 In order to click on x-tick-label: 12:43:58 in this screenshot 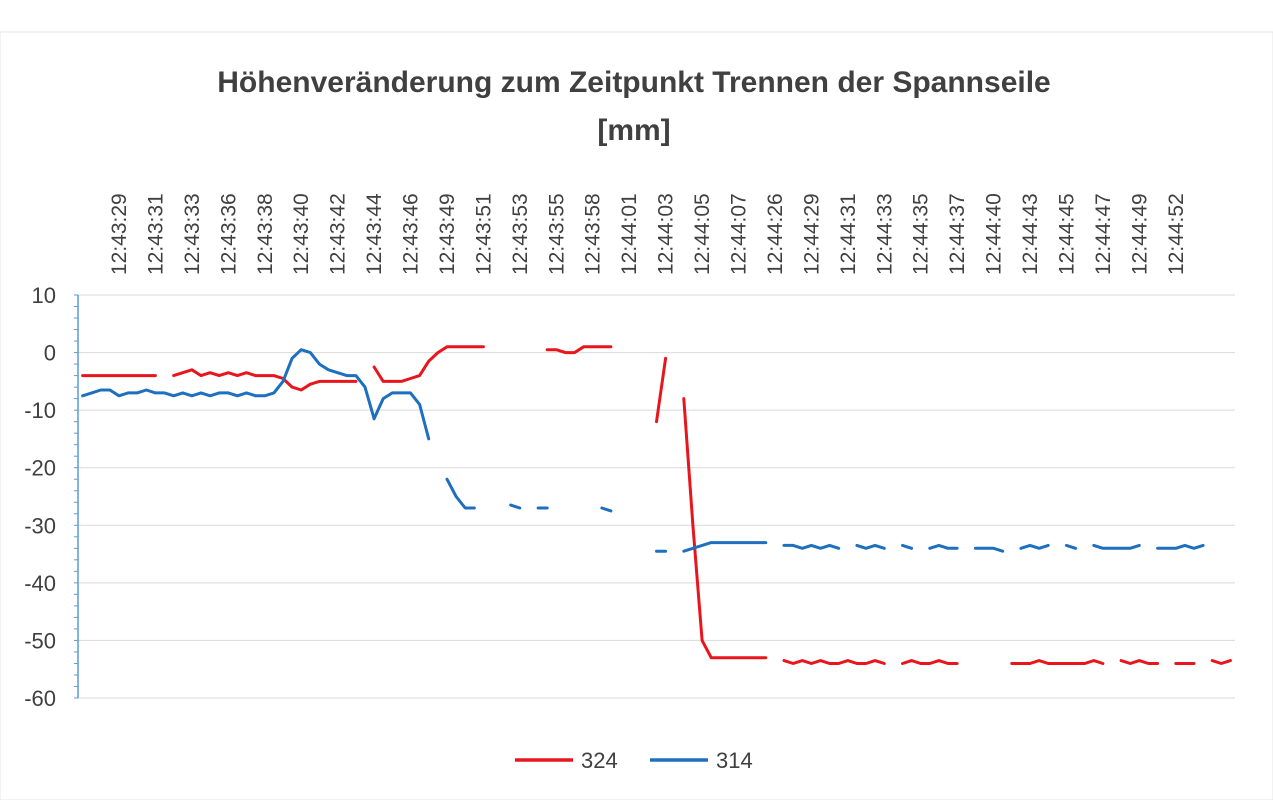, I will do `click(593, 234)`.